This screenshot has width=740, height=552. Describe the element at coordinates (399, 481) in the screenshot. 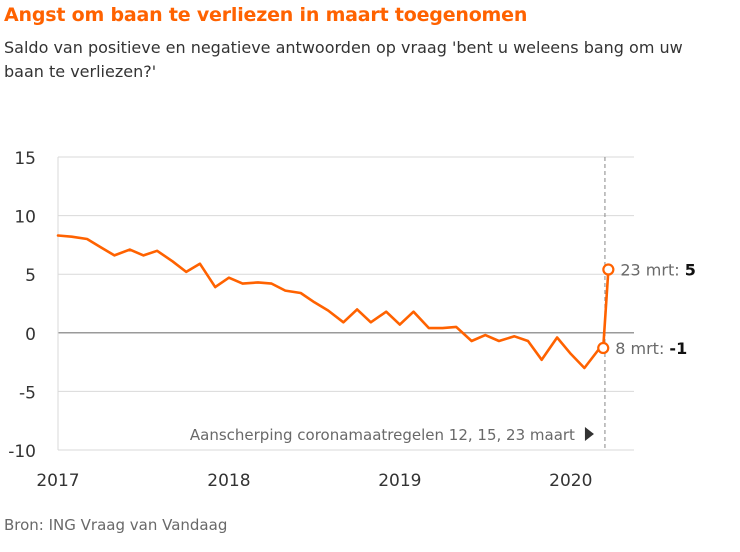

I see `x-tick-label: 2019` at that location.